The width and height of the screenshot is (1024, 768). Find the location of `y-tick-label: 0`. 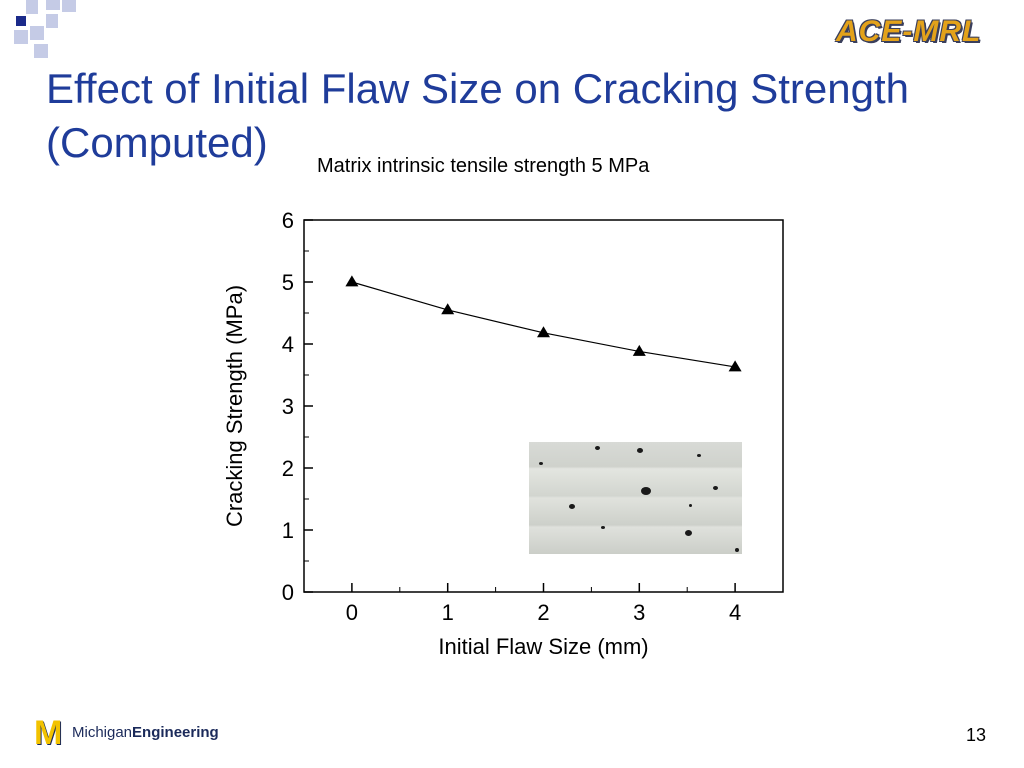

y-tick-label: 0 is located at coordinates (288, 592).